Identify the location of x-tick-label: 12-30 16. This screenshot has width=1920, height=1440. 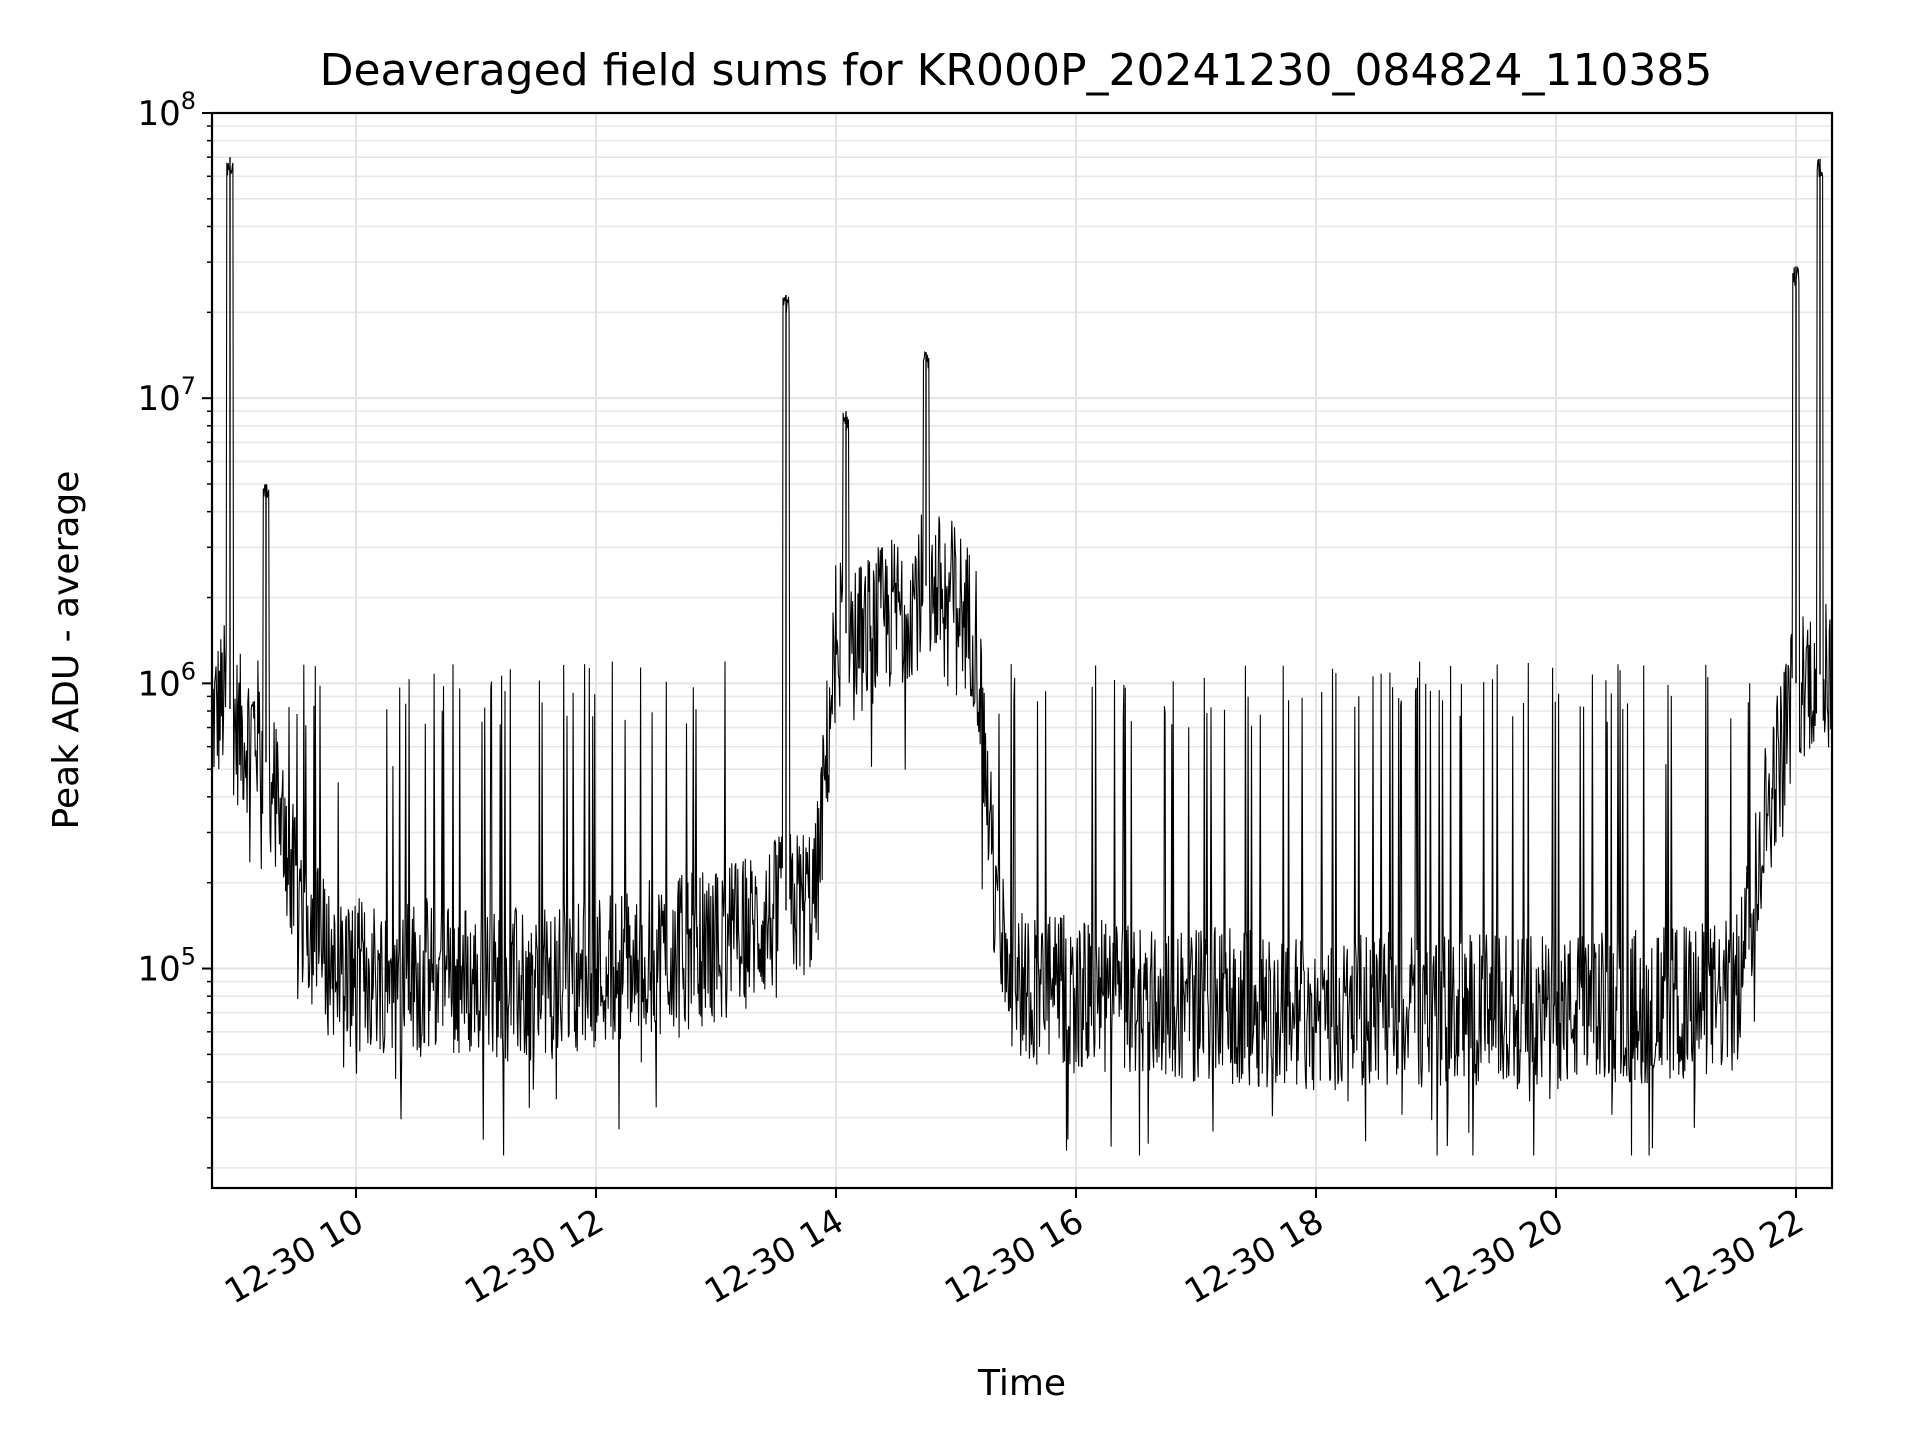
(1014, 1256).